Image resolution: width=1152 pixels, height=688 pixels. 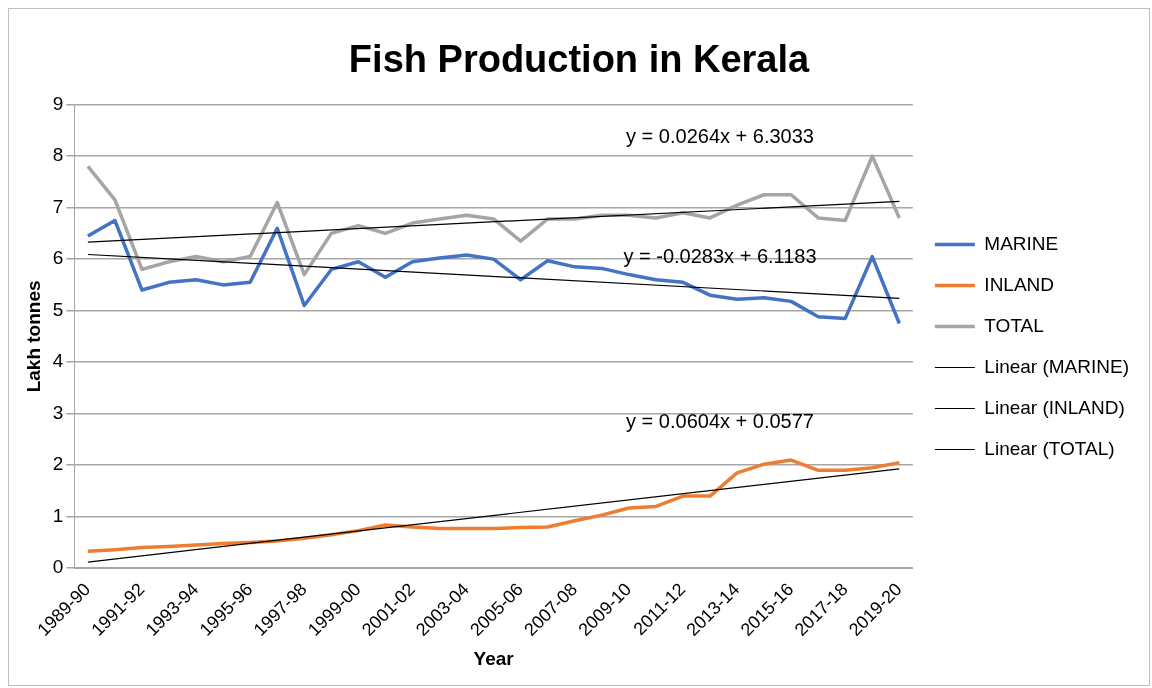 What do you see at coordinates (720, 135) in the screenshot?
I see `annotation: y = 0.0264x + 6.3033` at bounding box center [720, 135].